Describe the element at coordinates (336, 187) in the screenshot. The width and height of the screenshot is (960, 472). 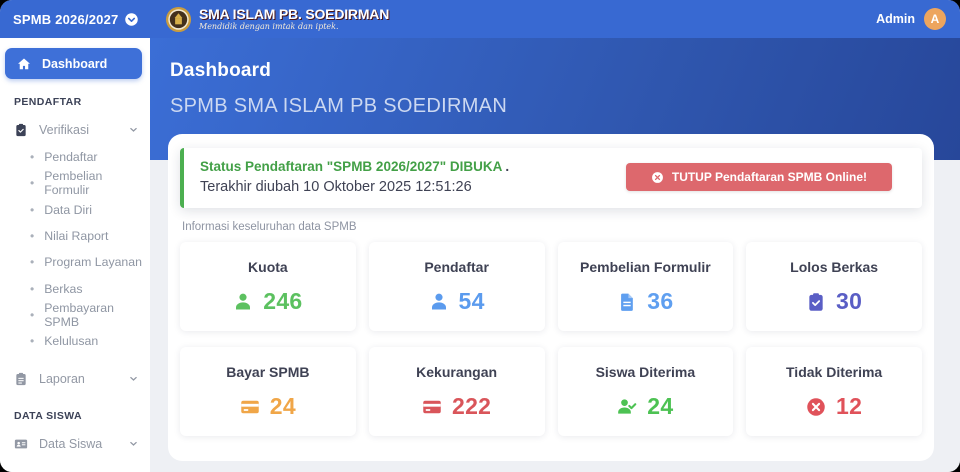
I see `status-updated-text: Terakhir diubah 10 Oktober 2025 12:51:26` at that location.